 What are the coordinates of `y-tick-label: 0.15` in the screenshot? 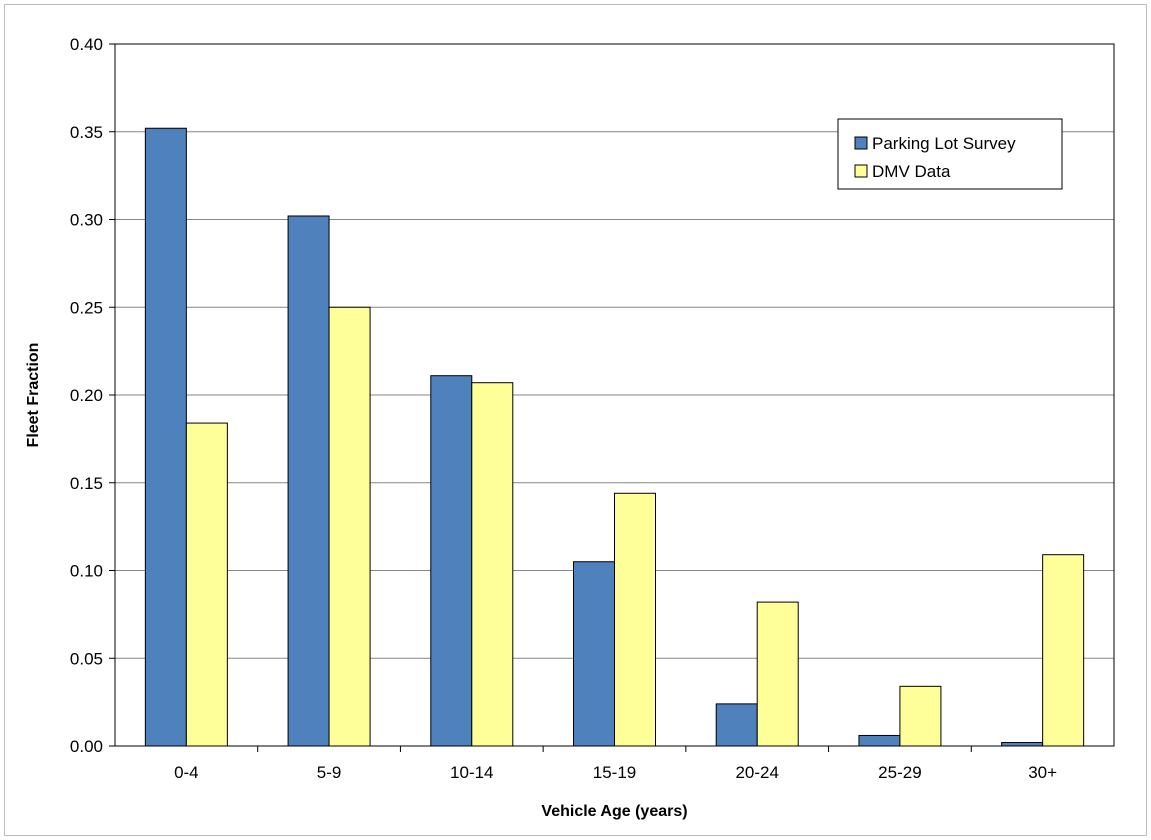 It's located at (86, 483).